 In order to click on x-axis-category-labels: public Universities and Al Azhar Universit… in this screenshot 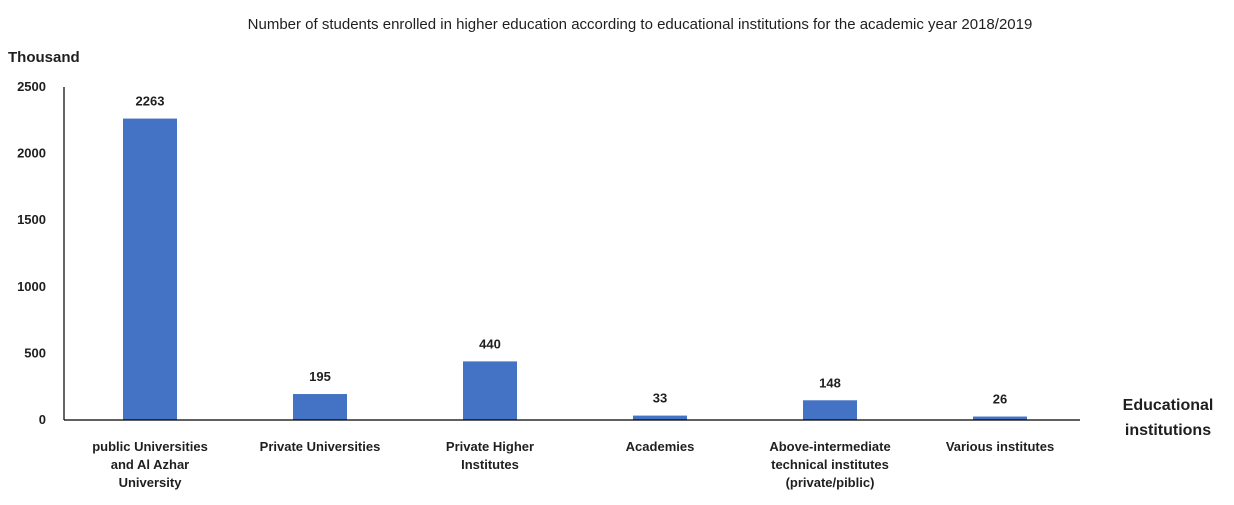, I will do `click(573, 464)`.